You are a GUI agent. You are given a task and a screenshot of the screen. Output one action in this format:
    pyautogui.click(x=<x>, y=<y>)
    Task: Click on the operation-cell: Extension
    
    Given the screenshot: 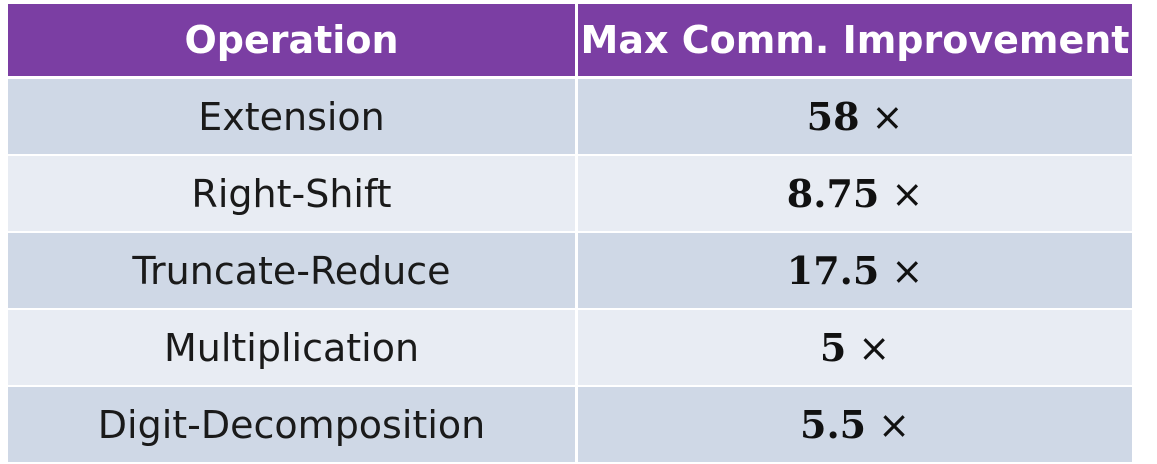 What is the action you would take?
    pyautogui.click(x=293, y=117)
    